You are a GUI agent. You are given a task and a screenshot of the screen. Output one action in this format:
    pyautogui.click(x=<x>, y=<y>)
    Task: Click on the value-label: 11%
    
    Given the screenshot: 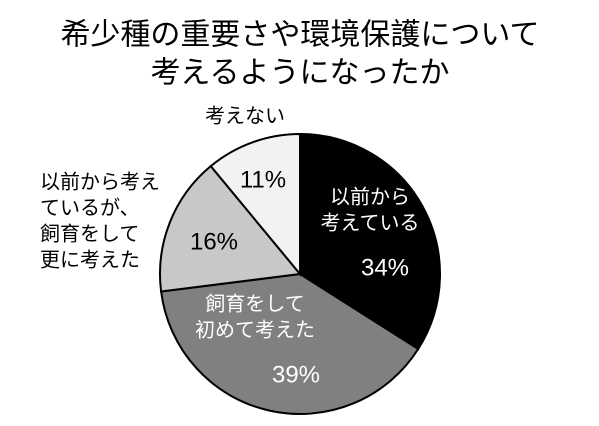 What is the action you would take?
    pyautogui.click(x=263, y=179)
    